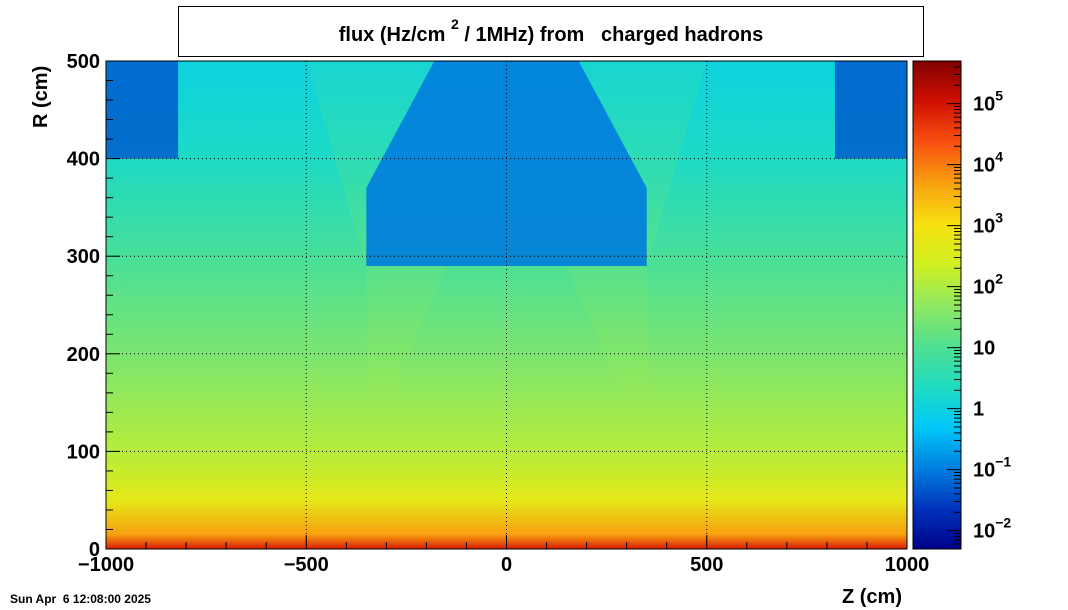 This screenshot has width=1068, height=610. What do you see at coordinates (937, 305) in the screenshot?
I see `colorbar-scale` at bounding box center [937, 305].